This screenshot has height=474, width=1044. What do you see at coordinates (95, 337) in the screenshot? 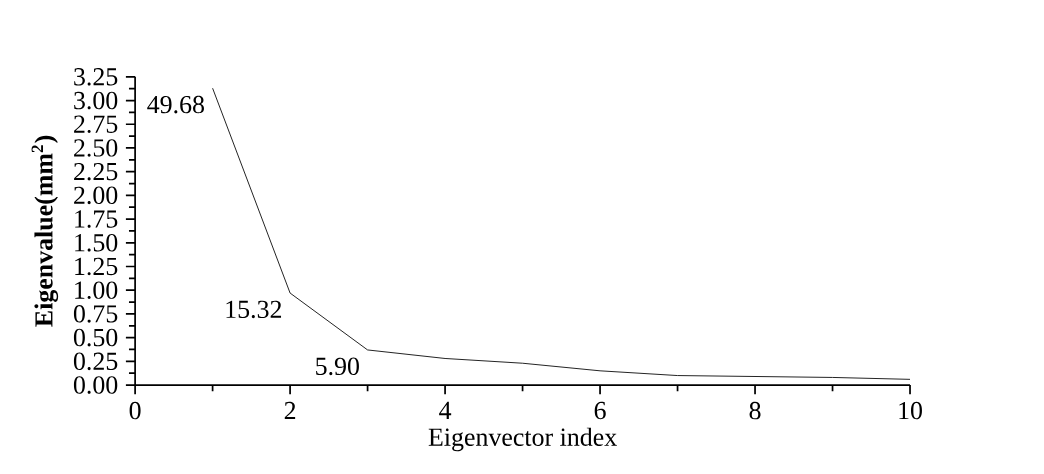
I see `y-tick-label: 0.50` at bounding box center [95, 337].